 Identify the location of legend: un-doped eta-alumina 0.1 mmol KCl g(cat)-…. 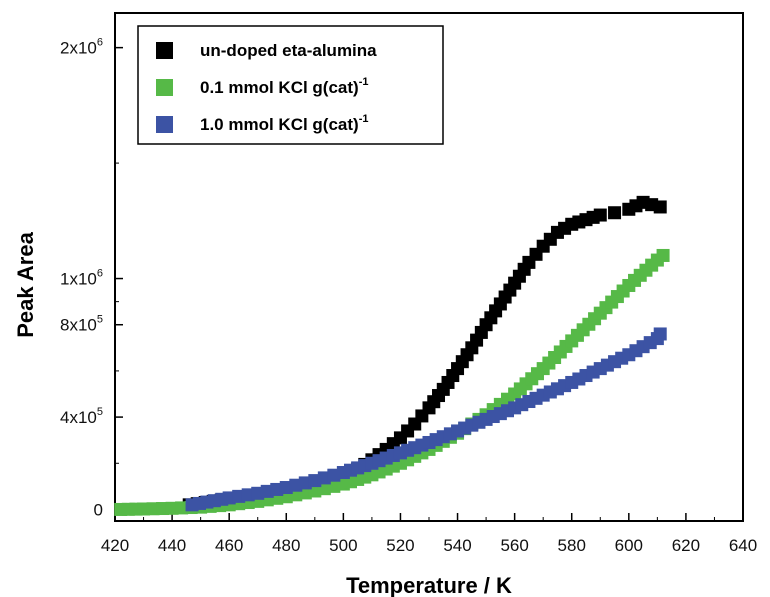
(290, 85).